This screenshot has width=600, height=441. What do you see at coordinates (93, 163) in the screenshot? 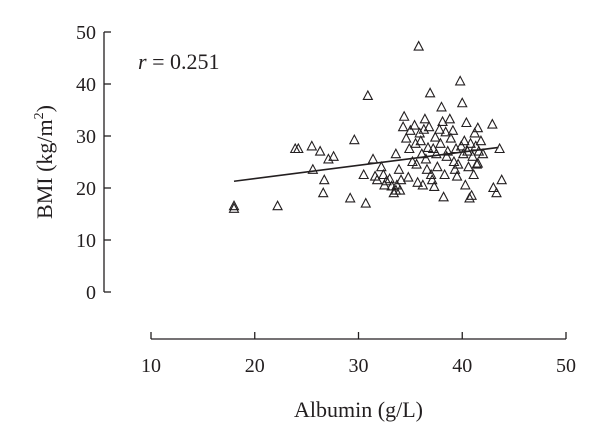
I see `y-ticks: 0 10 20 30 40 50` at bounding box center [93, 163].